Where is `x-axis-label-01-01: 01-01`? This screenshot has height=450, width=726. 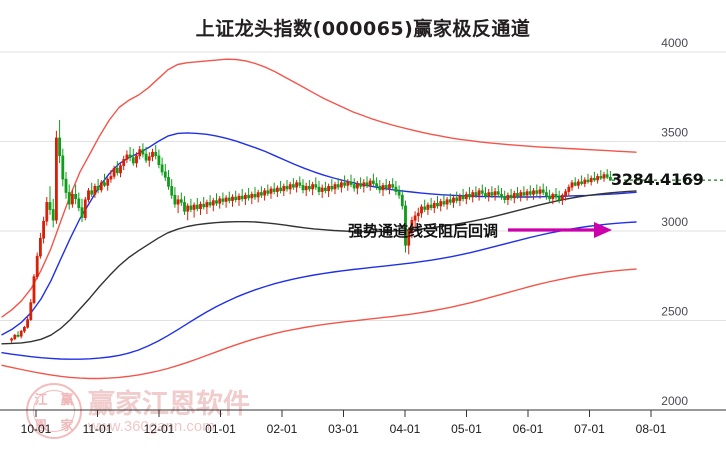
x-axis-label-01-01: 01-01 is located at coordinates (220, 429).